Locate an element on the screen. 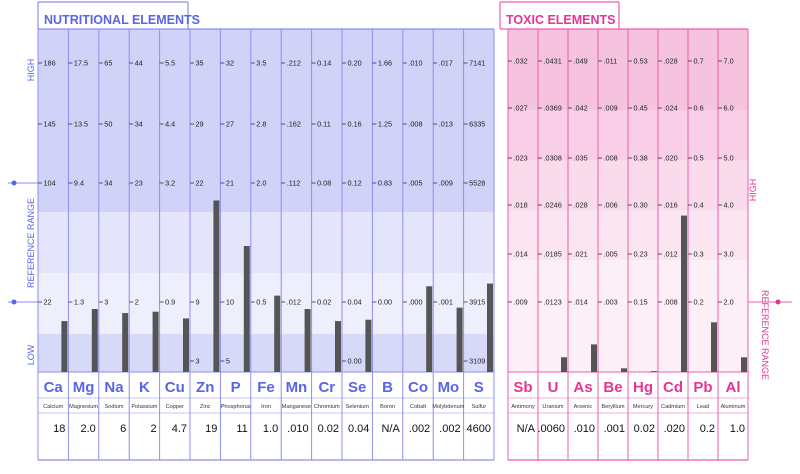 The image size is (800, 474). element-value: 1.0 is located at coordinates (270, 429).